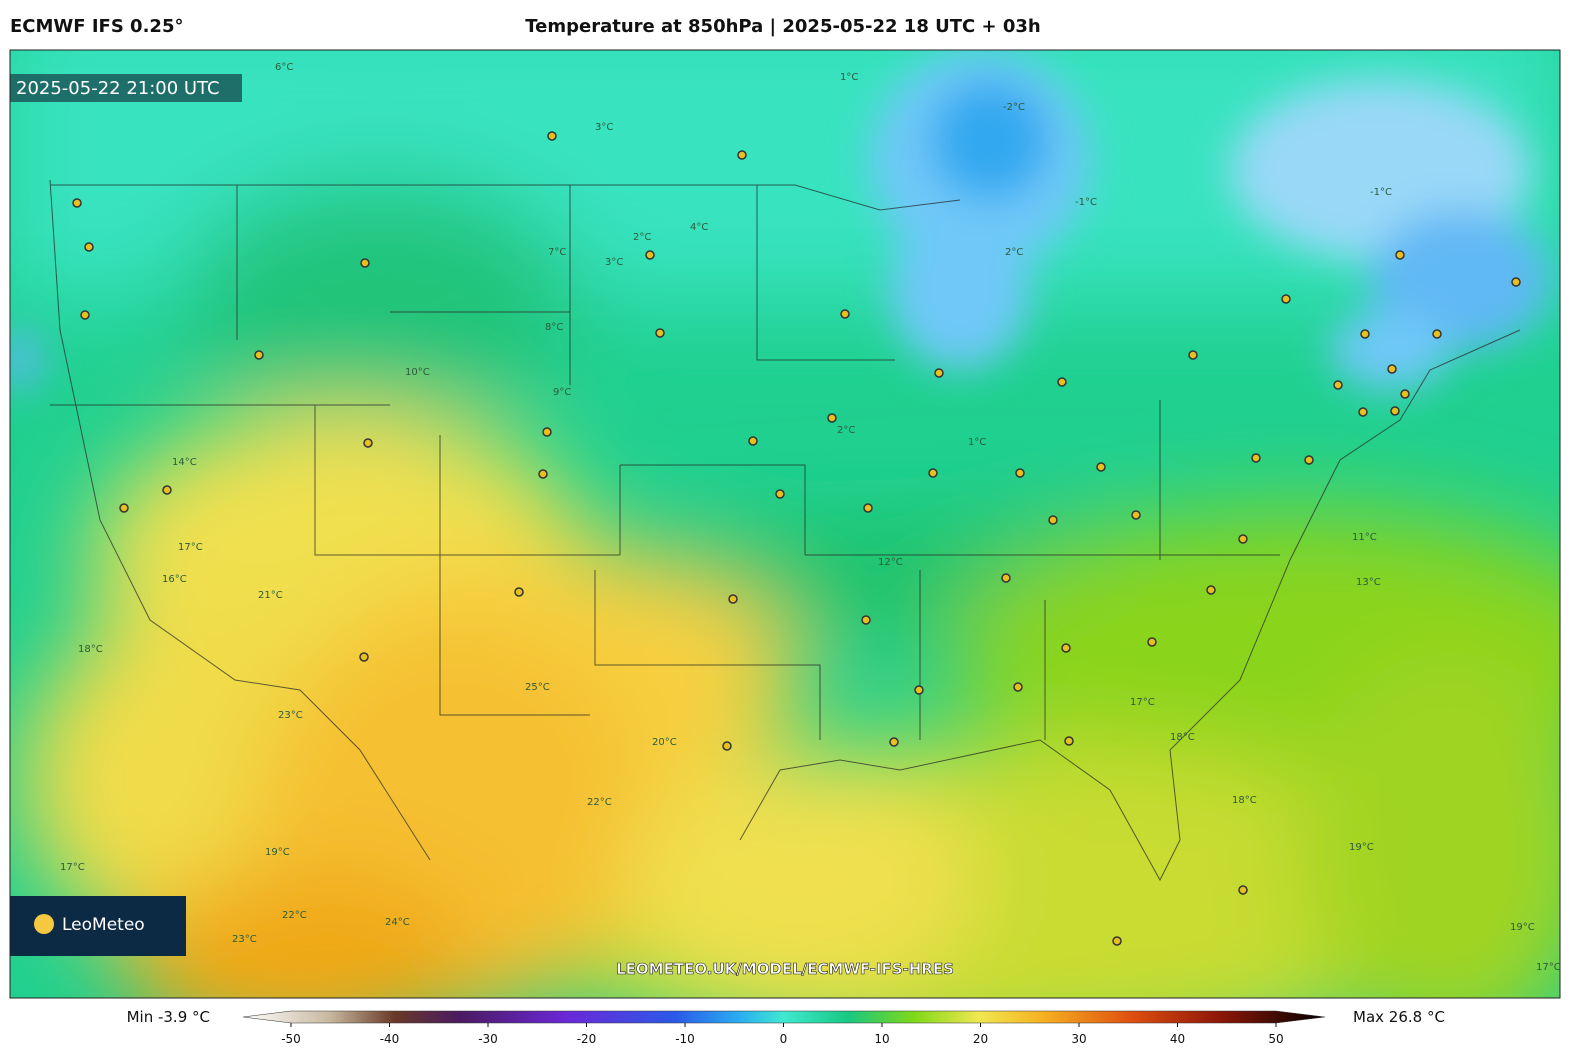 The image size is (1570, 1051). What do you see at coordinates (103, 925) in the screenshot?
I see `logo: LeoMeteo` at bounding box center [103, 925].